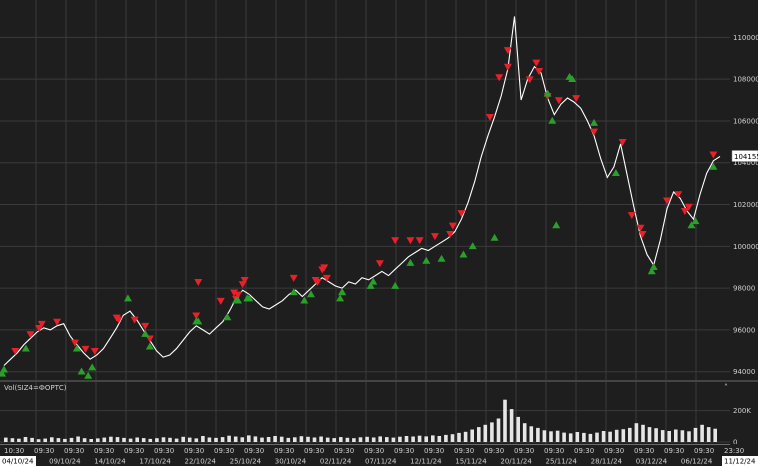 The image size is (758, 466). I want to click on price-y-tick-label: 102000, so click(745, 205).